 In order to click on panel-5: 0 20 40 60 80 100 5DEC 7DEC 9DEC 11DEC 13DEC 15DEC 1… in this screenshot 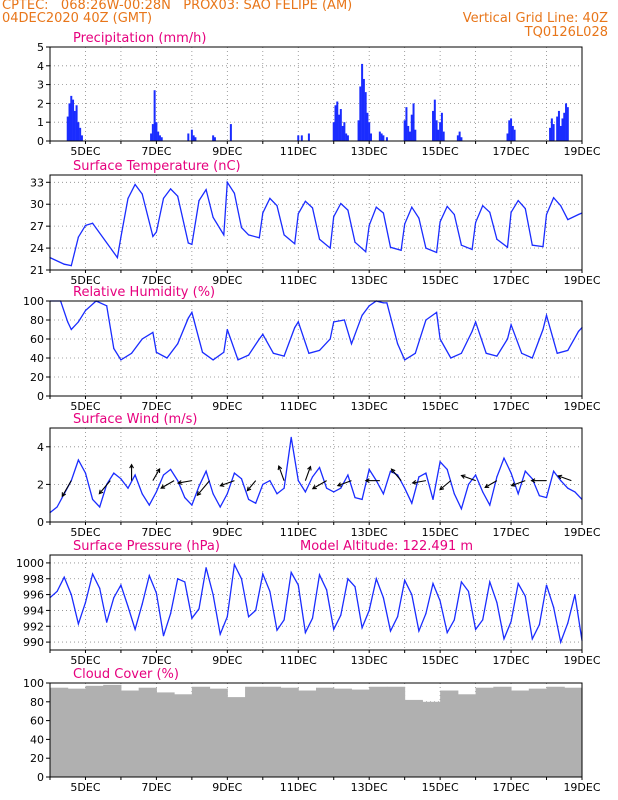, I will do `click(312, 730)`.